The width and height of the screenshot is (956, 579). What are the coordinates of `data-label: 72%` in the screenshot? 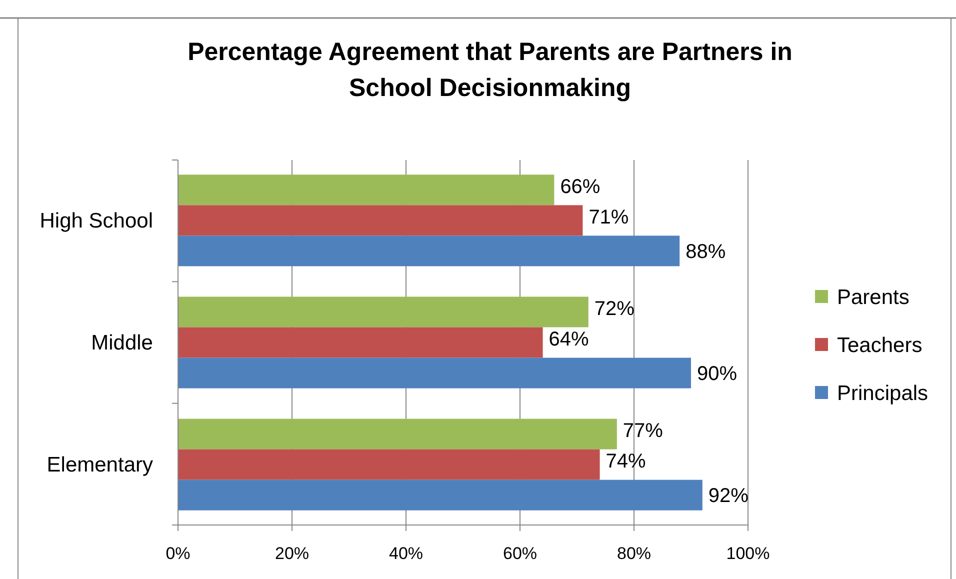 It's located at (614, 309).